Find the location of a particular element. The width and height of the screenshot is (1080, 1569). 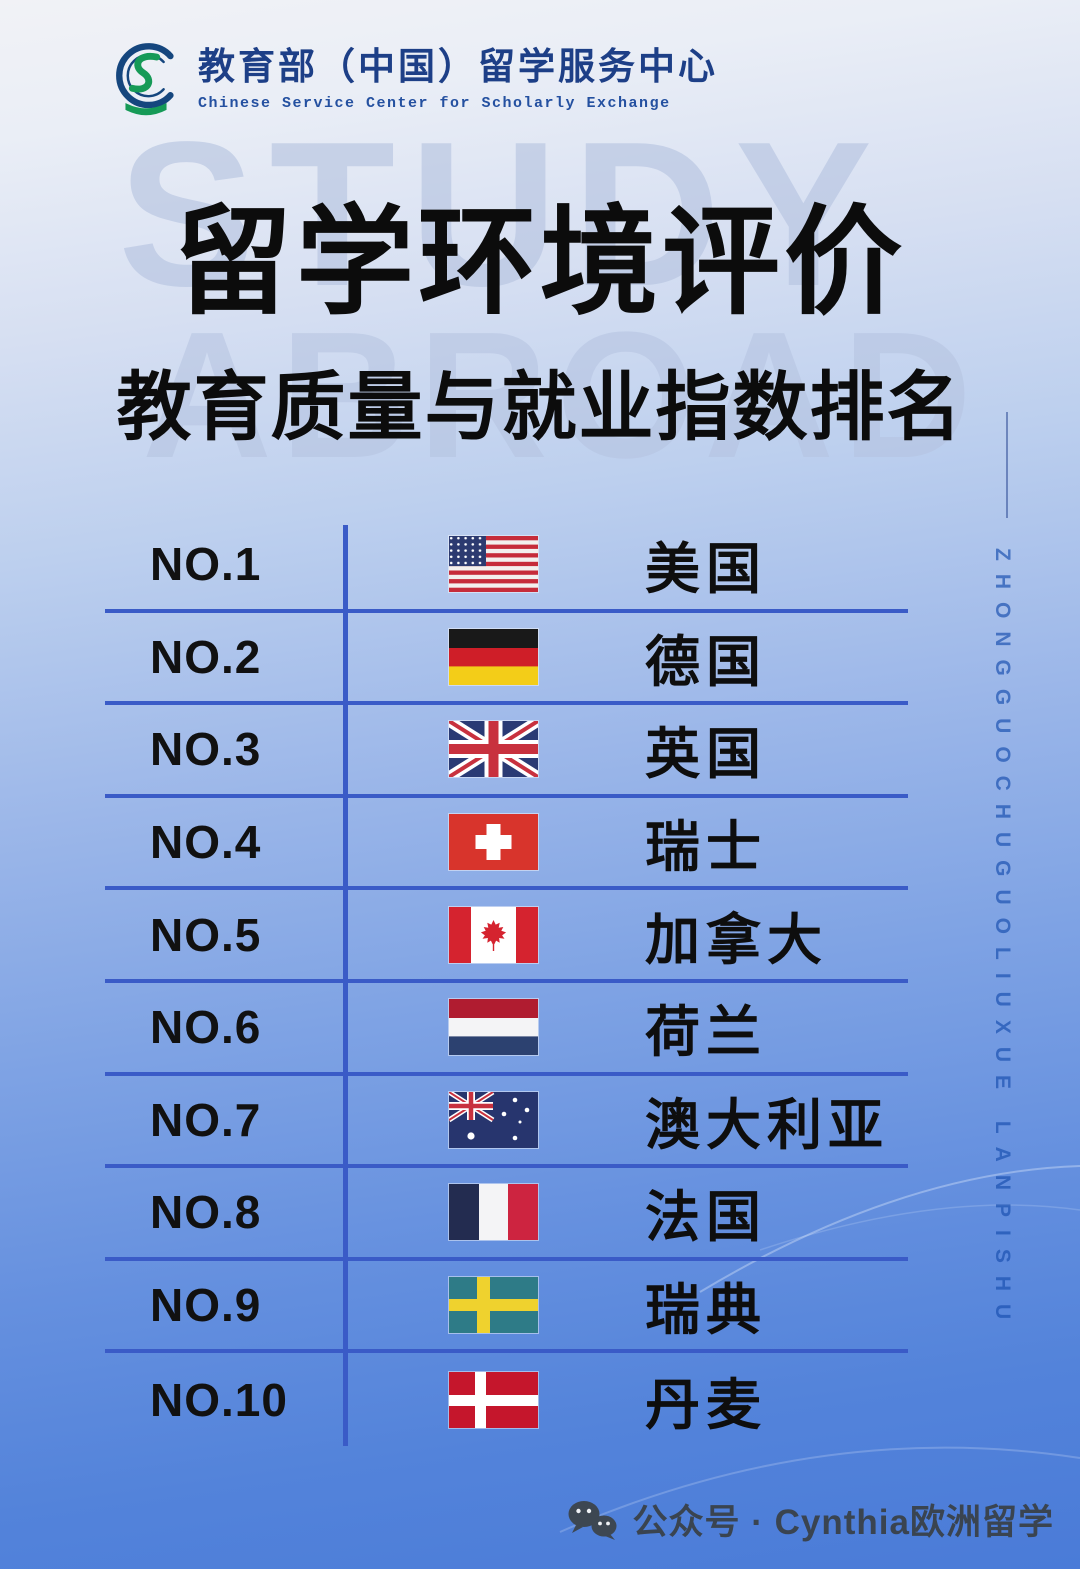

account-label: 公众号 · Cynthia欧洲留学 is located at coordinates (843, 1522).